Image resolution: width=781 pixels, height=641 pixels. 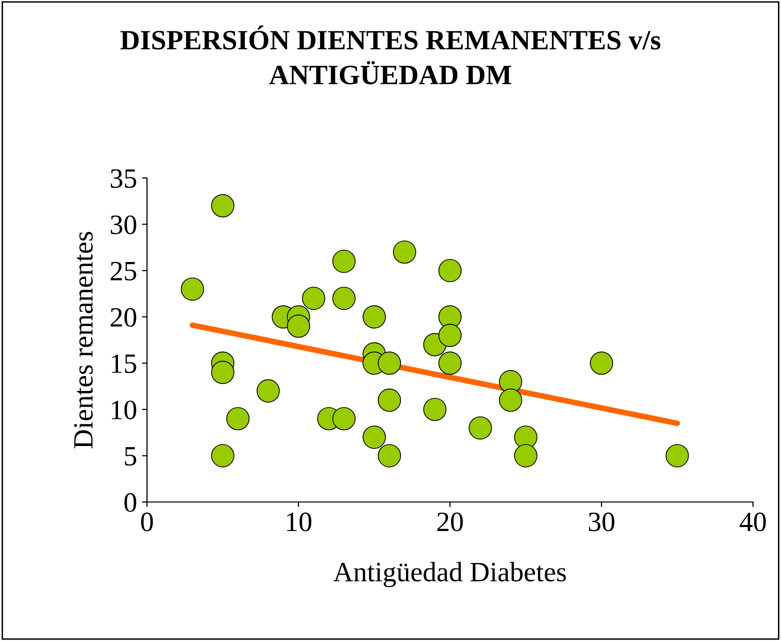 I want to click on y-tick-label: 15, so click(x=124, y=364).